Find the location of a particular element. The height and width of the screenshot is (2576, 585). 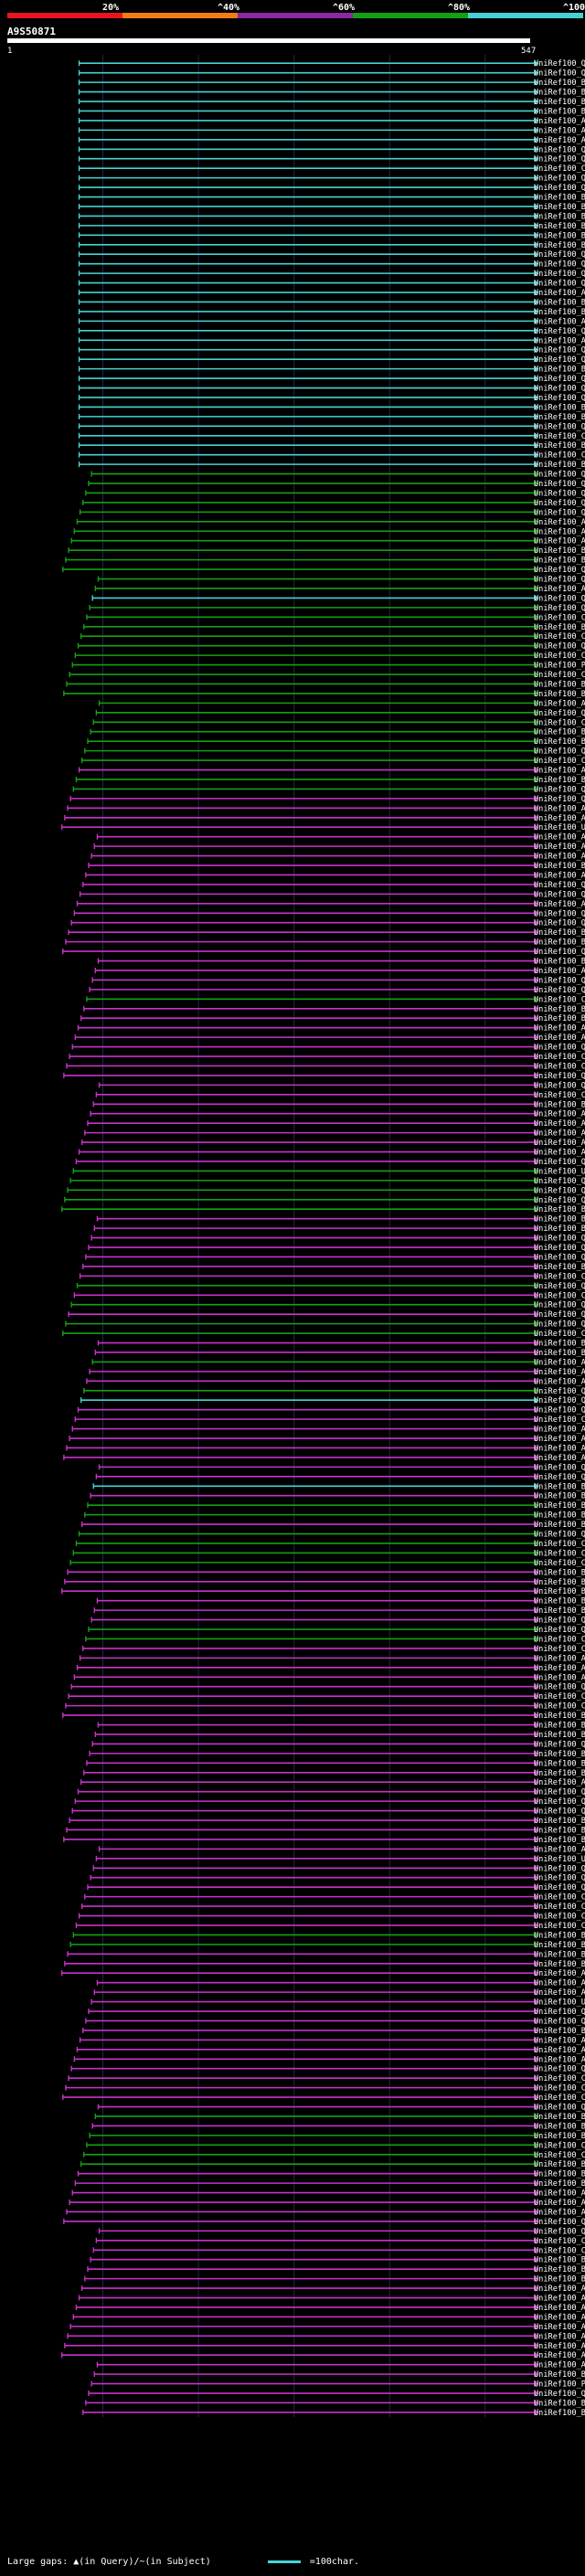

hit-row: UniRef100_C5H6N9 is located at coordinates (333, 761).